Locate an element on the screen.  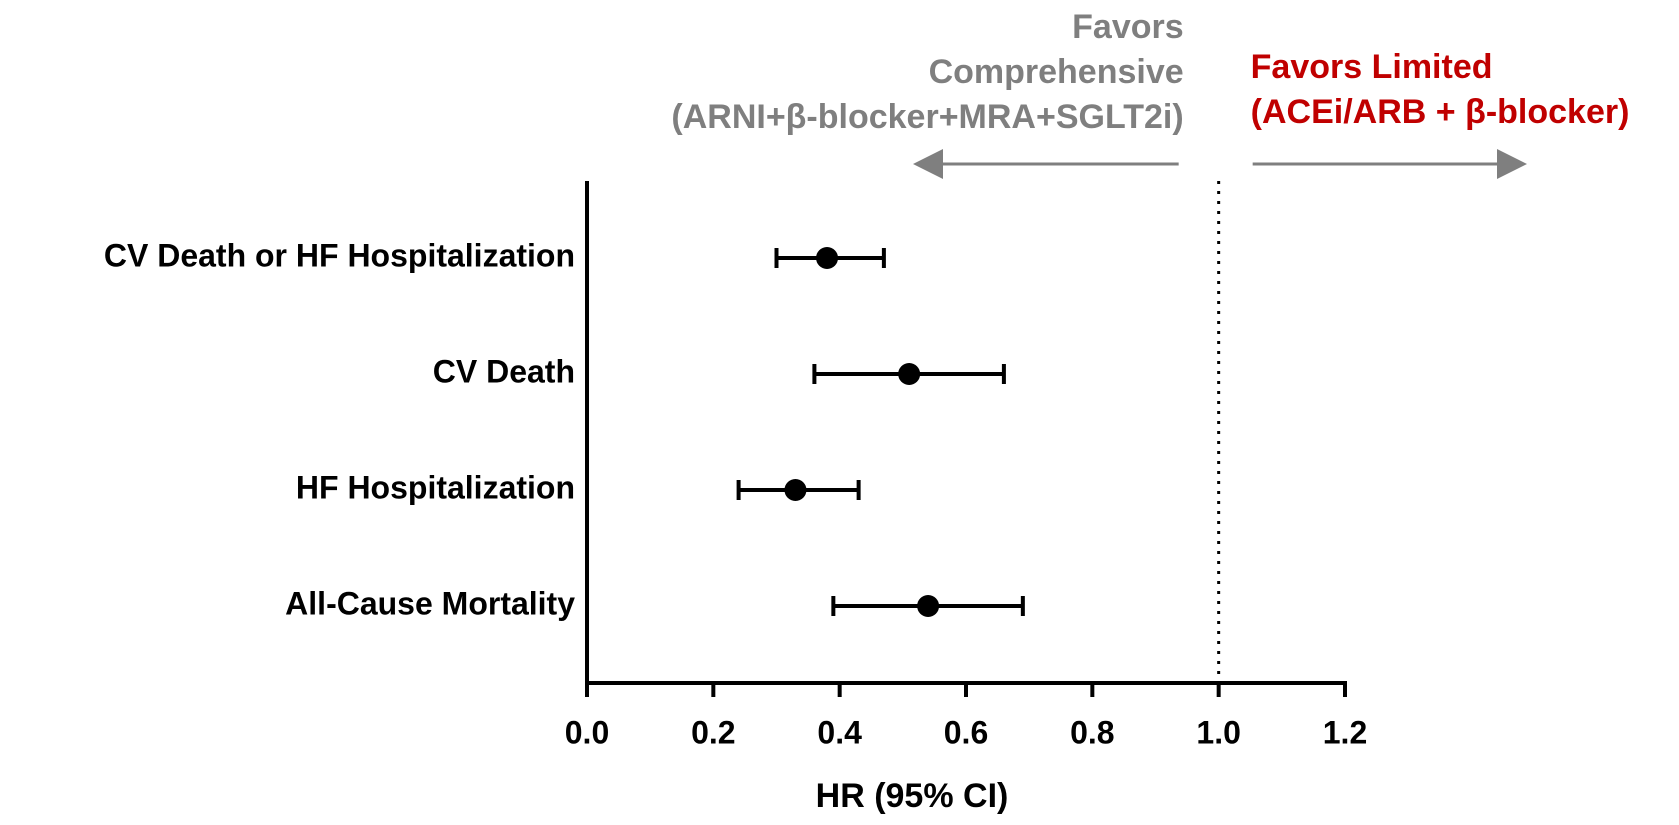
annotation: Favors Limited is located at coordinates (1372, 67).